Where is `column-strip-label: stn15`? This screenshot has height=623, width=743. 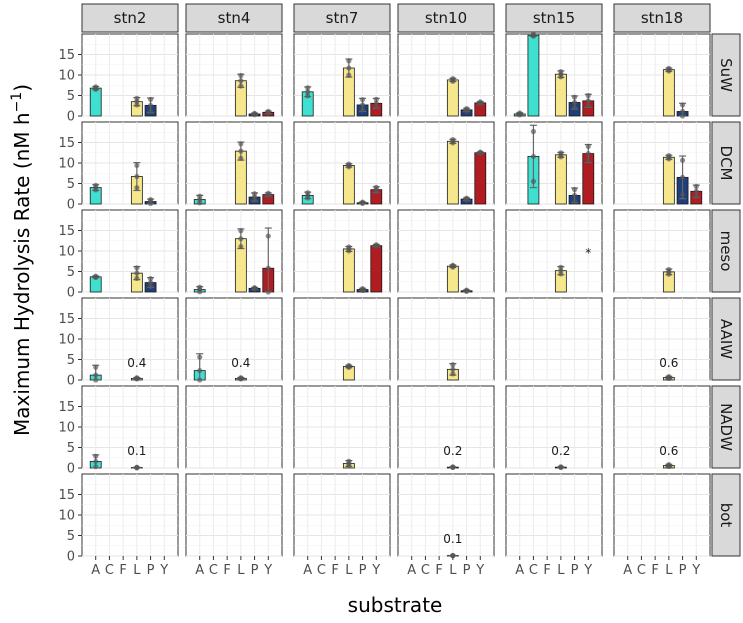
column-strip-label: stn15 is located at coordinates (554, 18).